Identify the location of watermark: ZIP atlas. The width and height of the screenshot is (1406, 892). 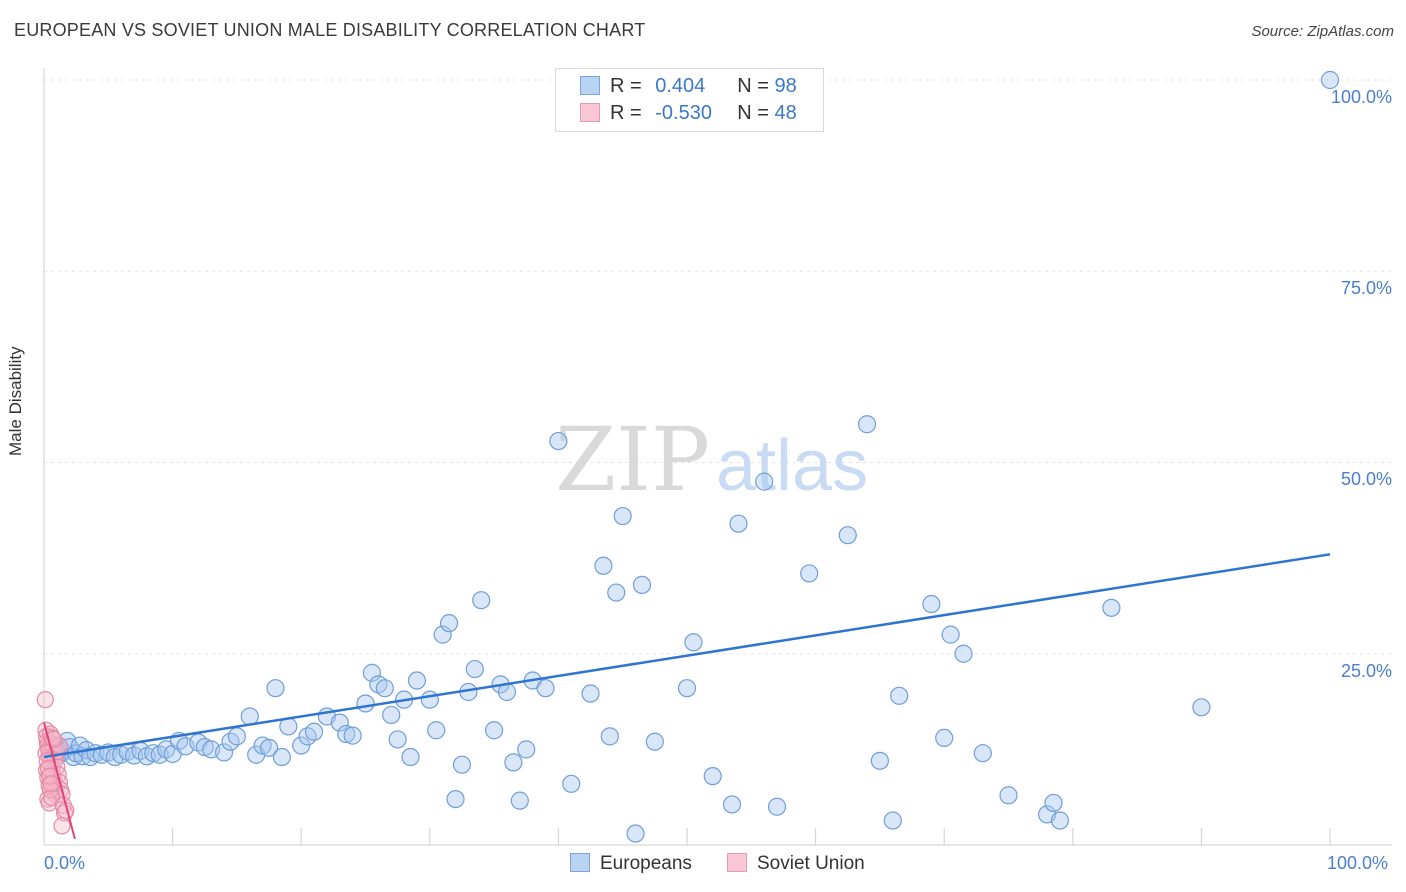
(711, 459).